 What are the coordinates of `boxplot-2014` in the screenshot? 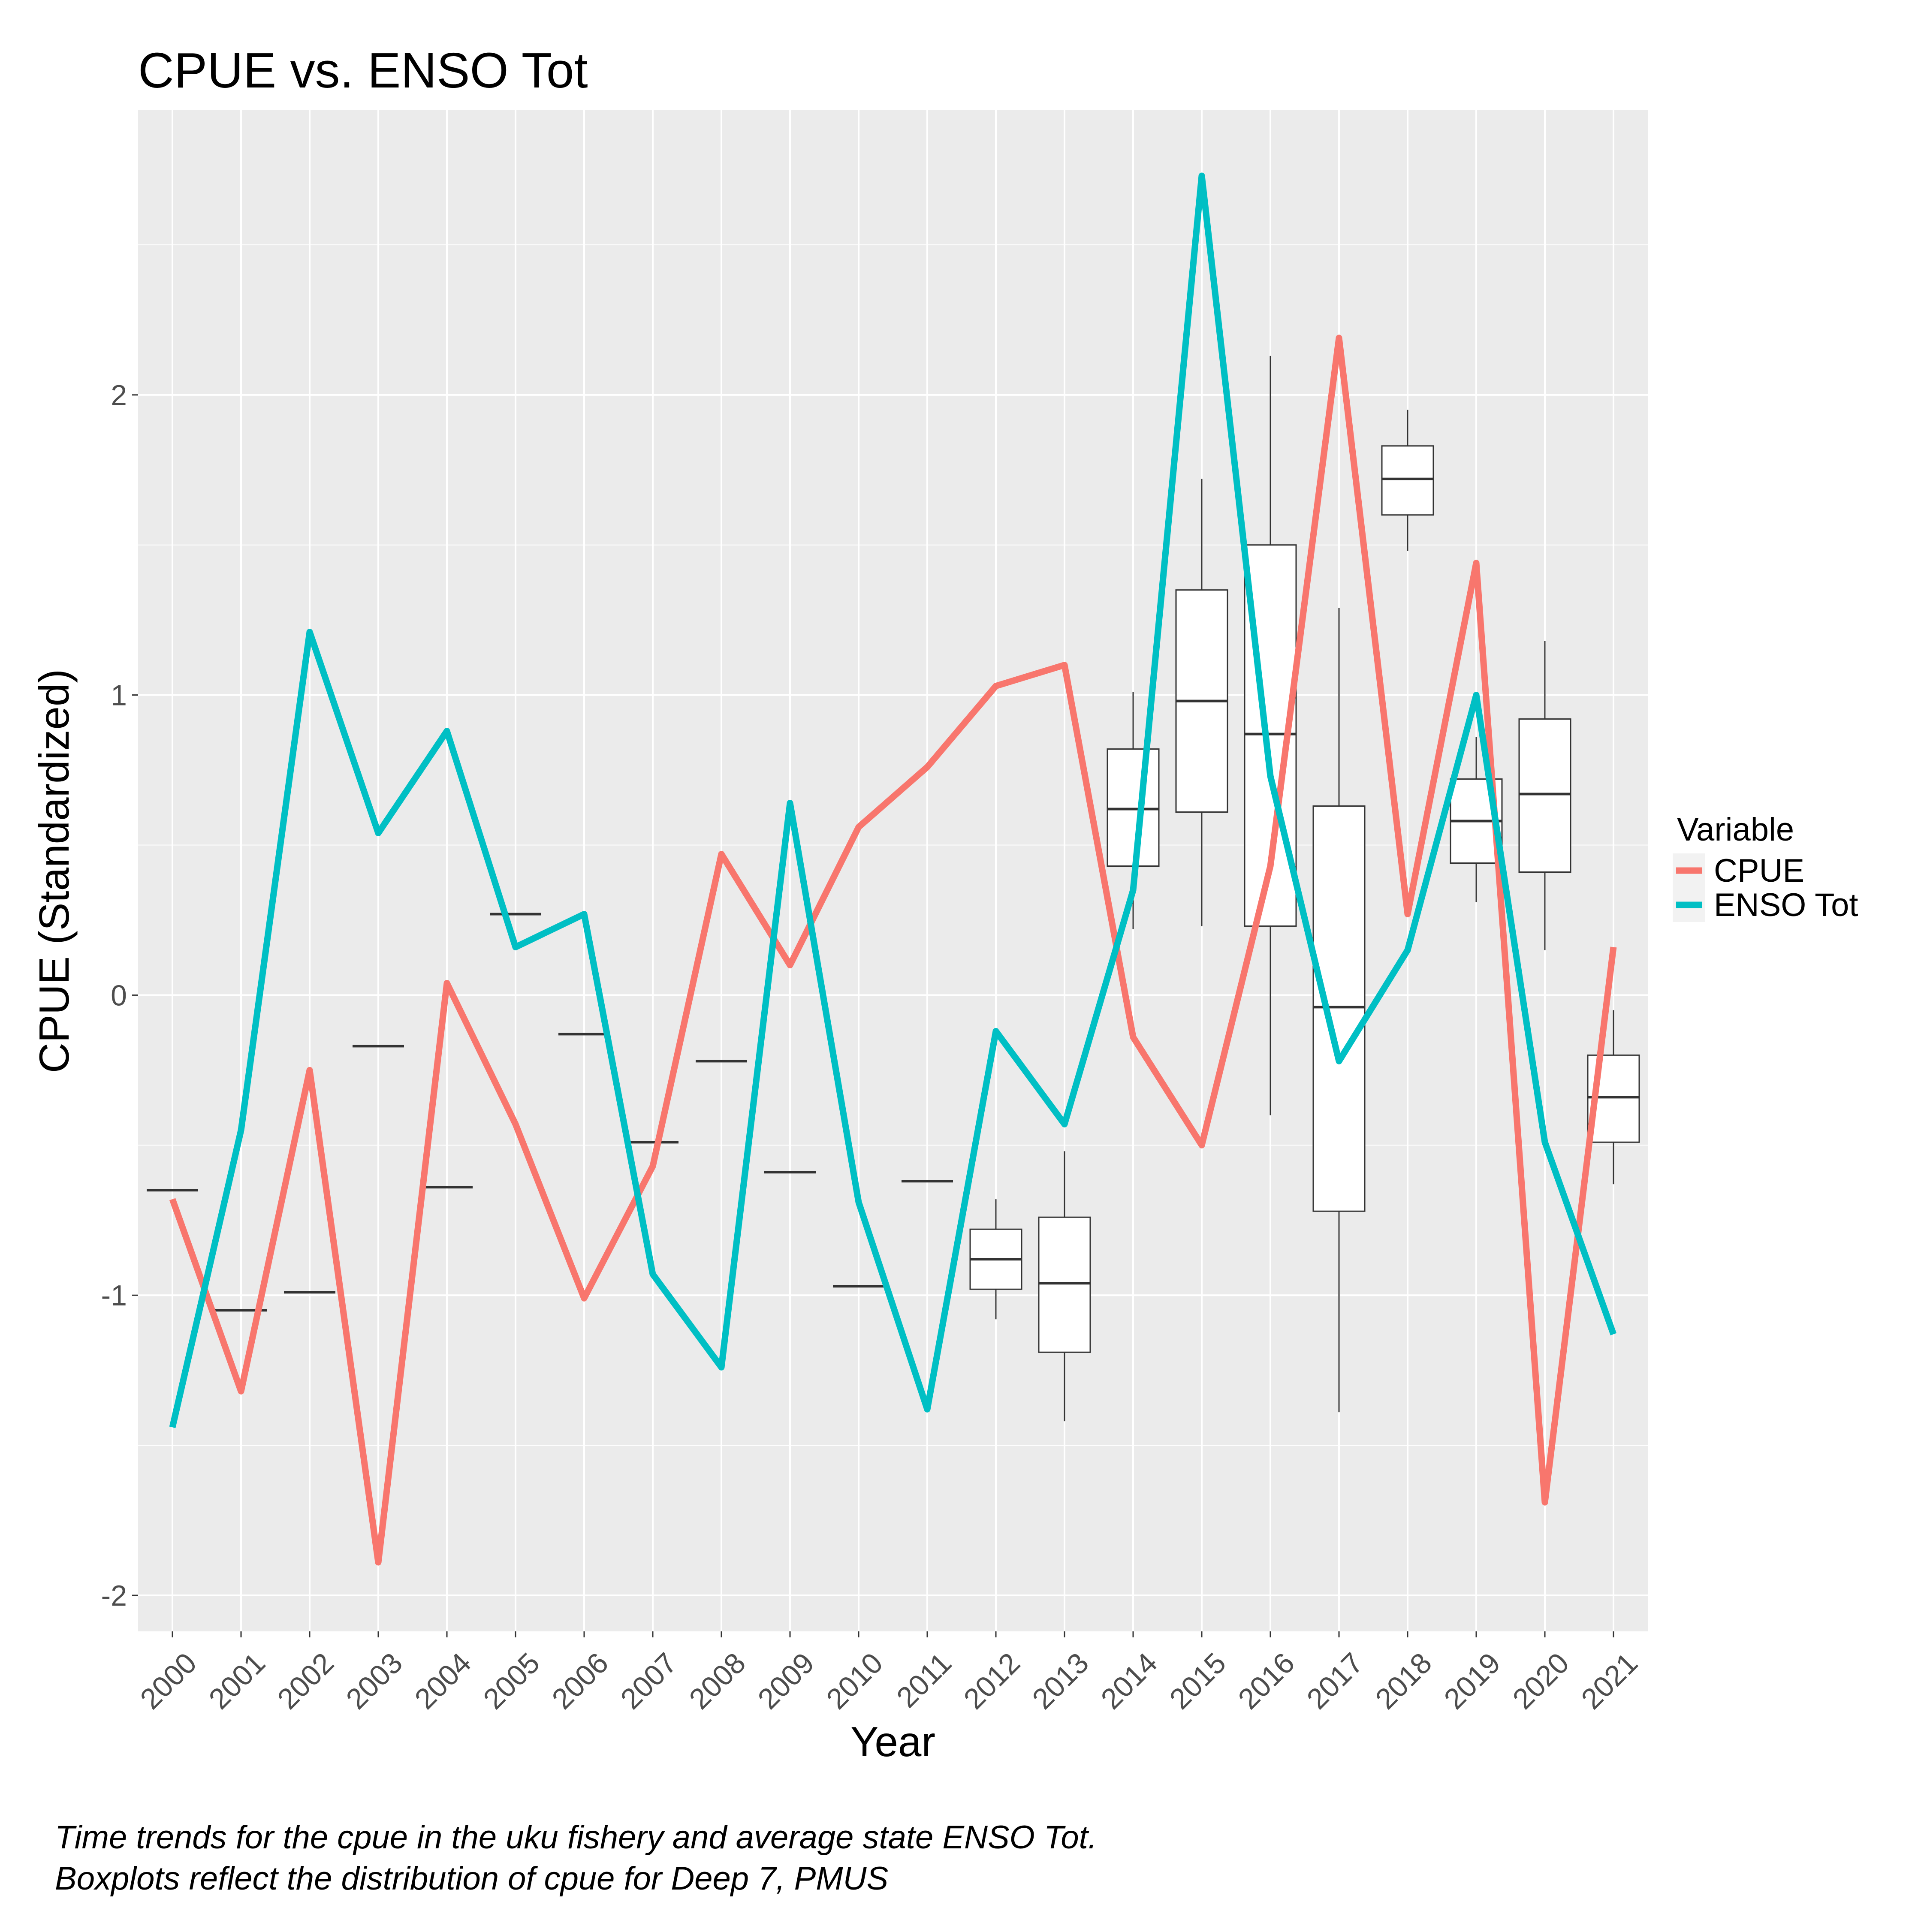 It's located at (1133, 811).